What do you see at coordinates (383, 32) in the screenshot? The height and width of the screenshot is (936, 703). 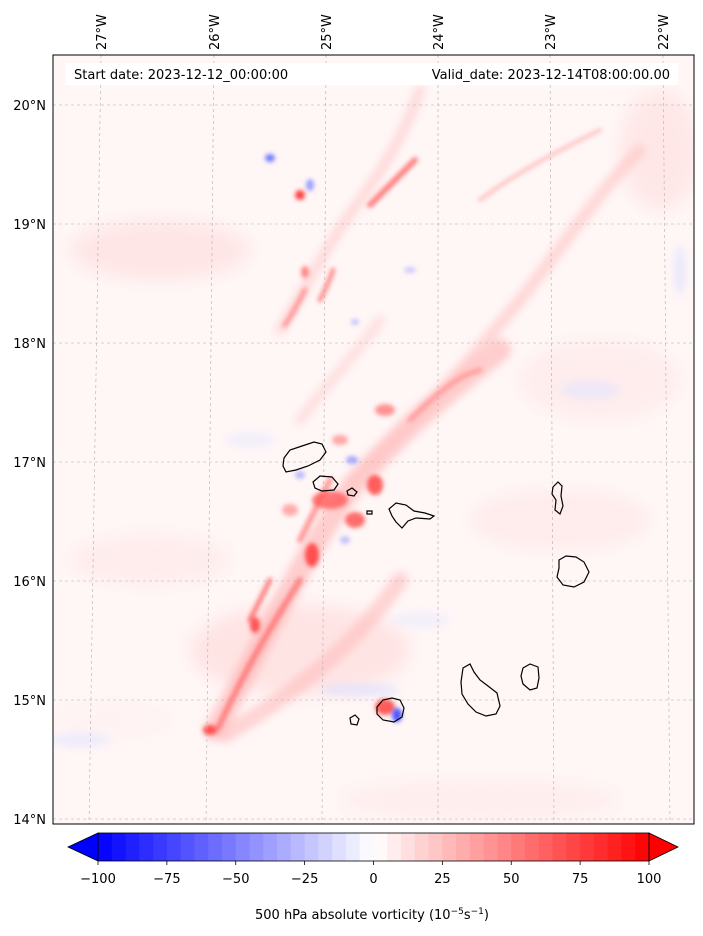 I see `longitude-labels: 27°W 26°W 25°W 24°W 23°W 22°W` at bounding box center [383, 32].